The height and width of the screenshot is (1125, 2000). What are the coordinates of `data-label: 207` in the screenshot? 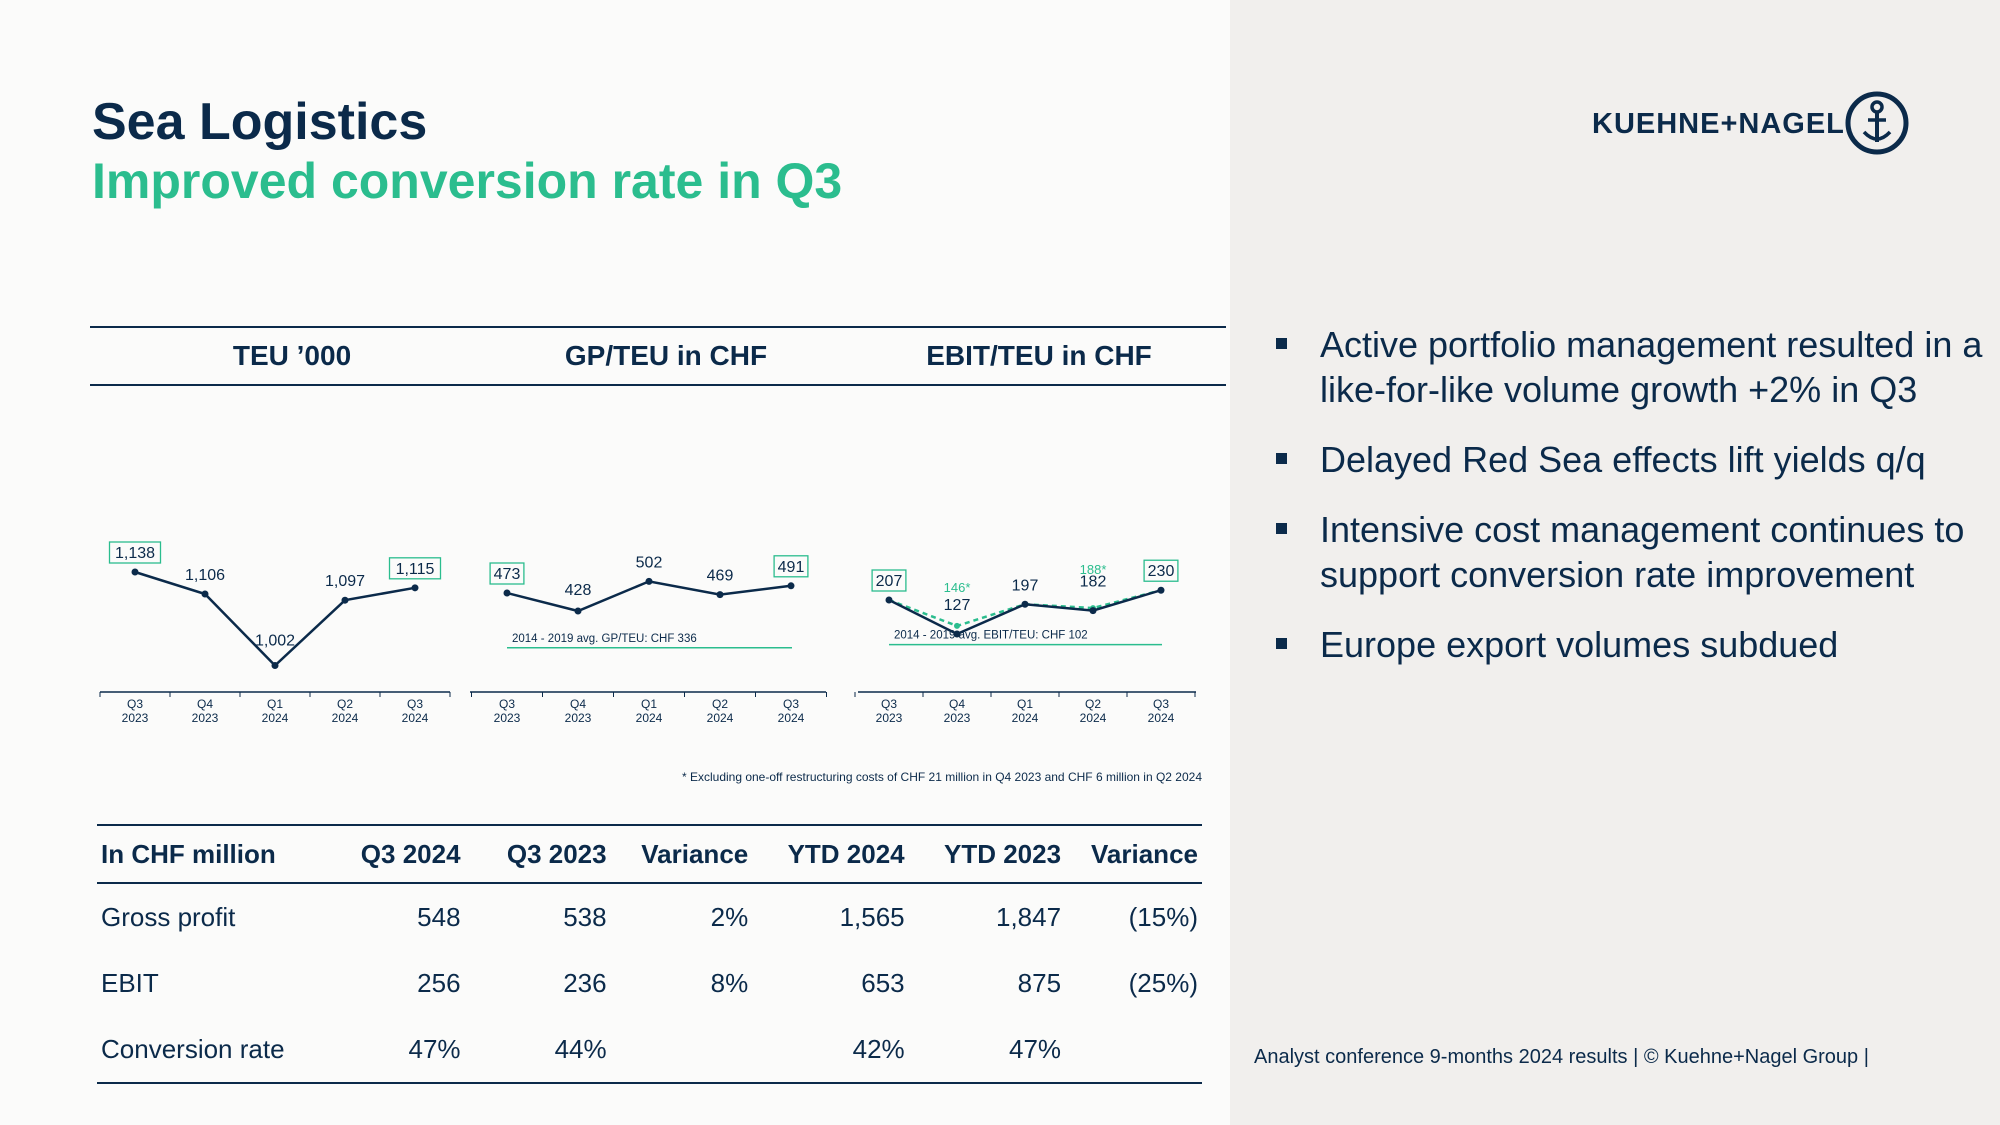 It's located at (889, 581).